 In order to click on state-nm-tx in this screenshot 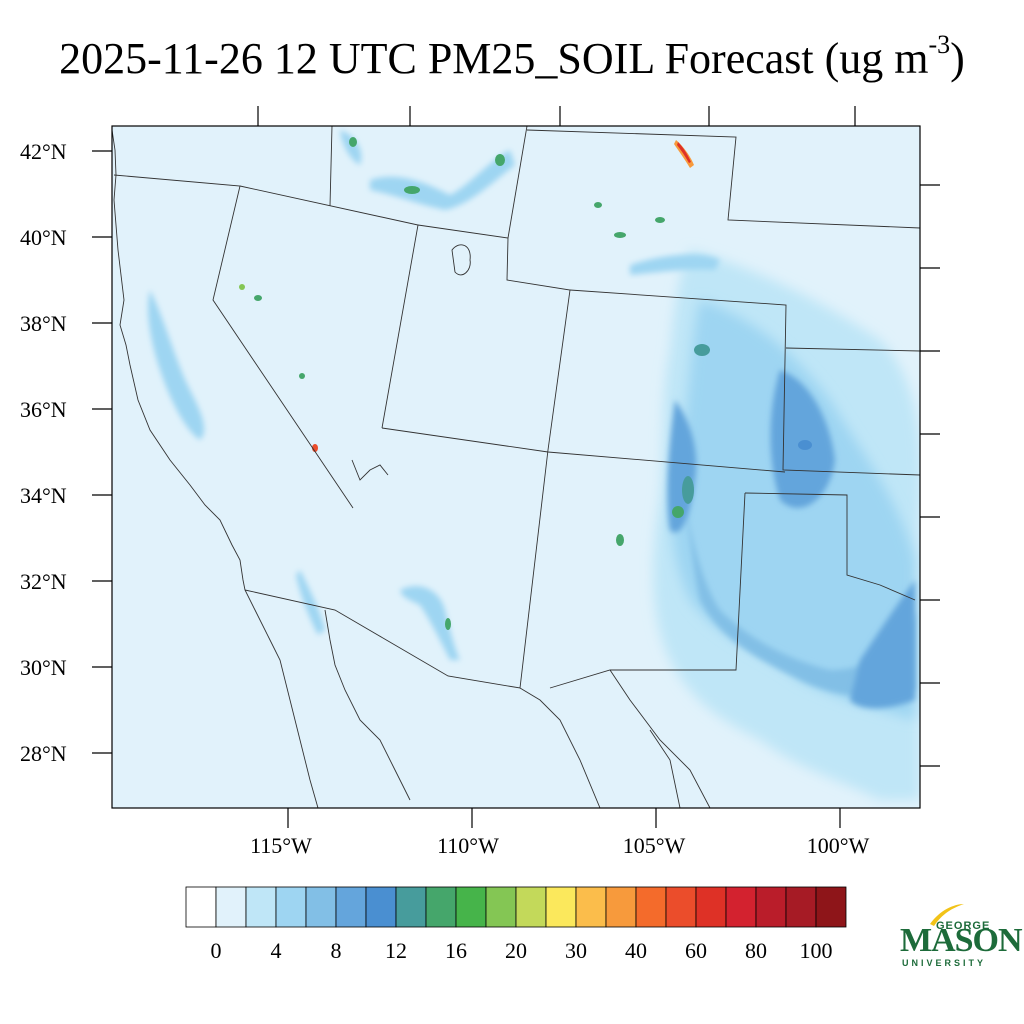, I will do `click(396, 569)`.